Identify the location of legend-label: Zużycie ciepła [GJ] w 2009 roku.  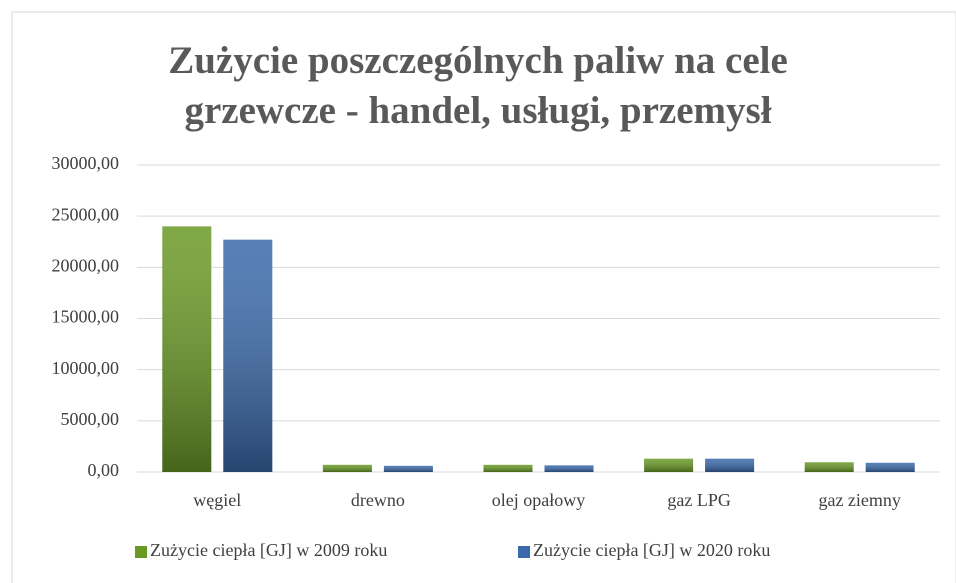
(268, 550).